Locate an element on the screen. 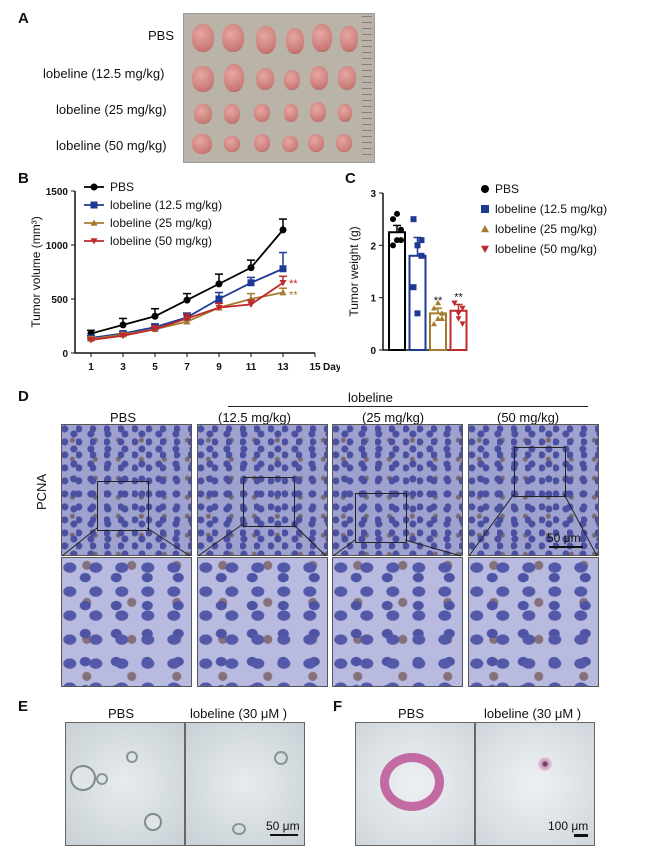 This screenshot has width=647, height=864. ihc-image-pbs is located at coordinates (126, 490).